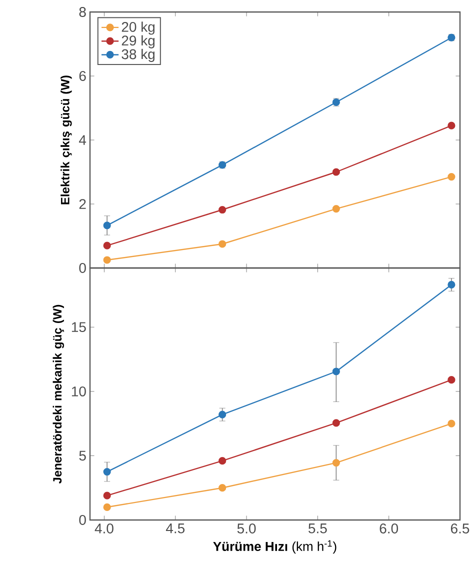 The image size is (473, 581). What do you see at coordinates (82, 204) in the screenshot?
I see `y-tick-label: 2` at bounding box center [82, 204].